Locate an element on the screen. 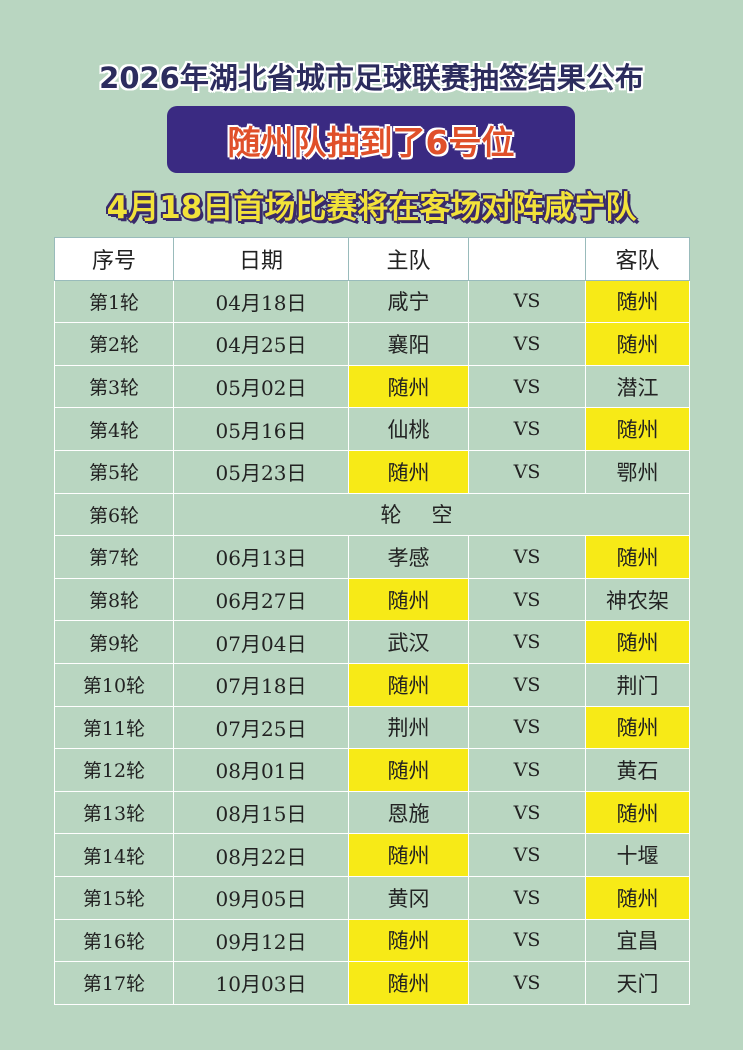 The image size is (743, 1050). round-cell: 第7轮 is located at coordinates (114, 557).